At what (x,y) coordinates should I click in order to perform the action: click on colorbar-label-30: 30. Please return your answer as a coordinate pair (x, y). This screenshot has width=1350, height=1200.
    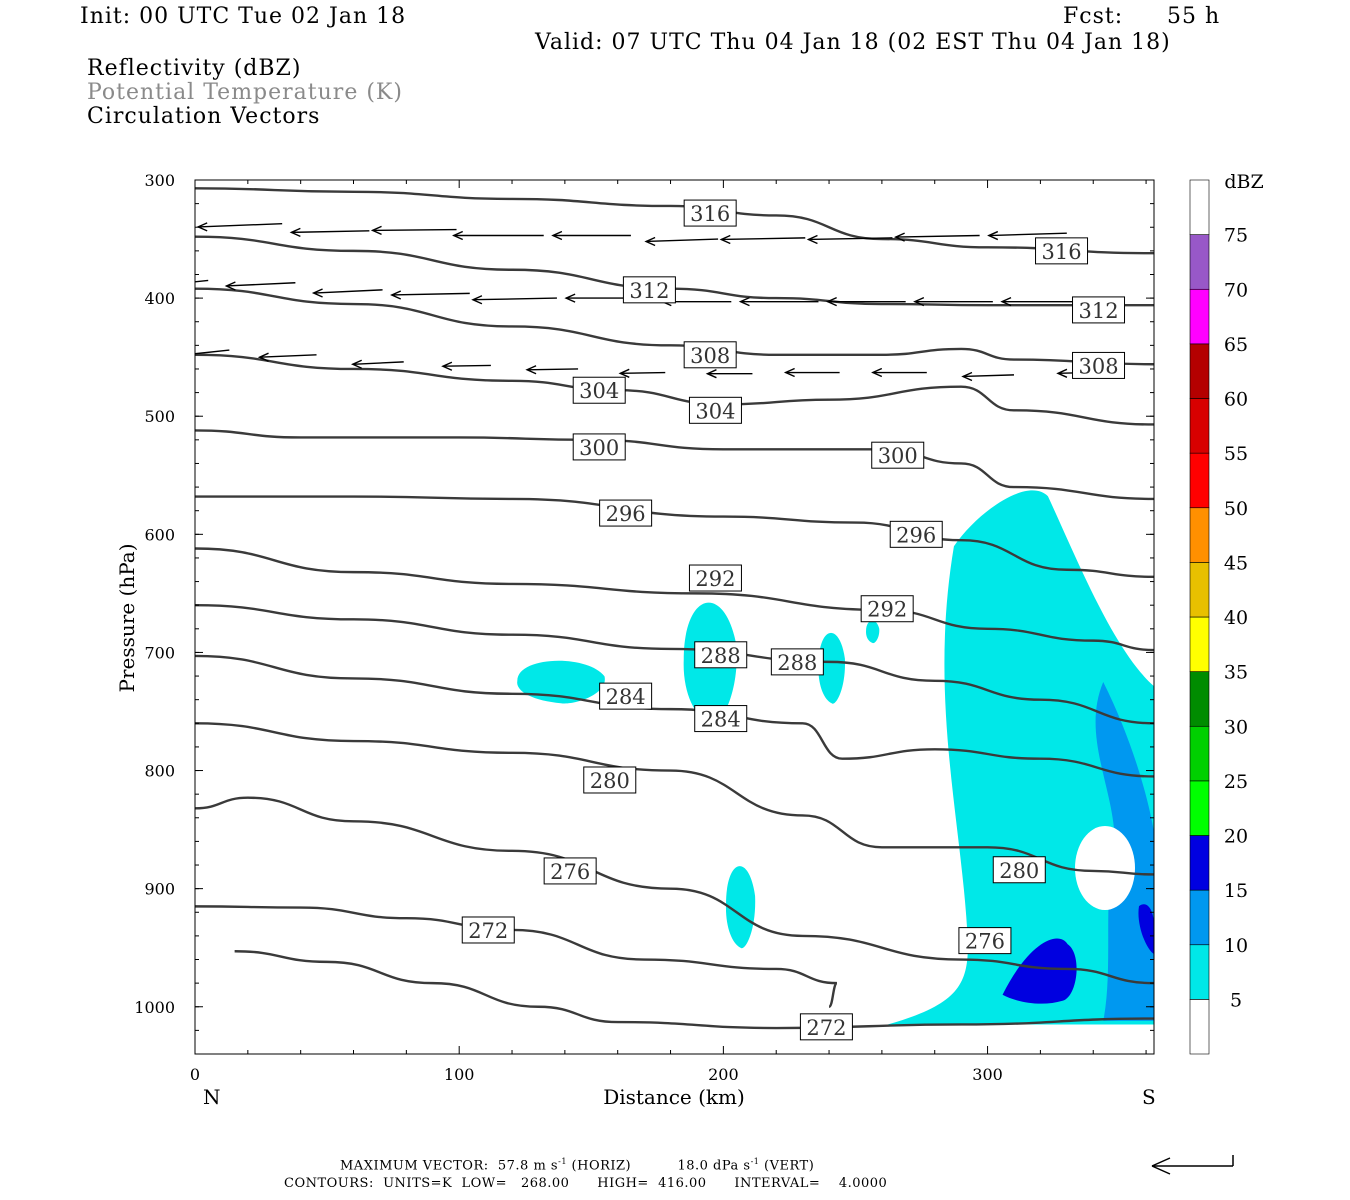
    Looking at the image, I should click on (1236, 727).